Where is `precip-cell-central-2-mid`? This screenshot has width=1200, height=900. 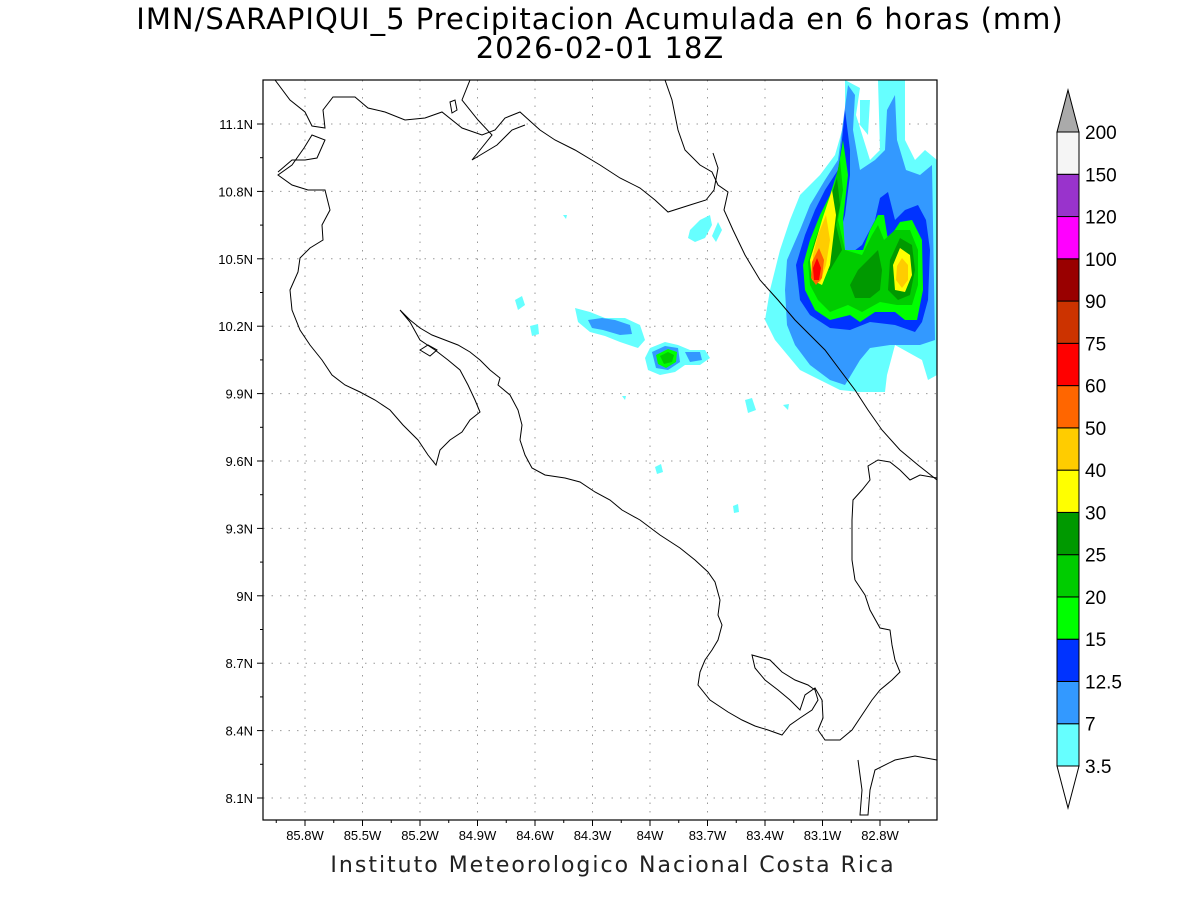 precip-cell-central-2-mid is located at coordinates (667, 358).